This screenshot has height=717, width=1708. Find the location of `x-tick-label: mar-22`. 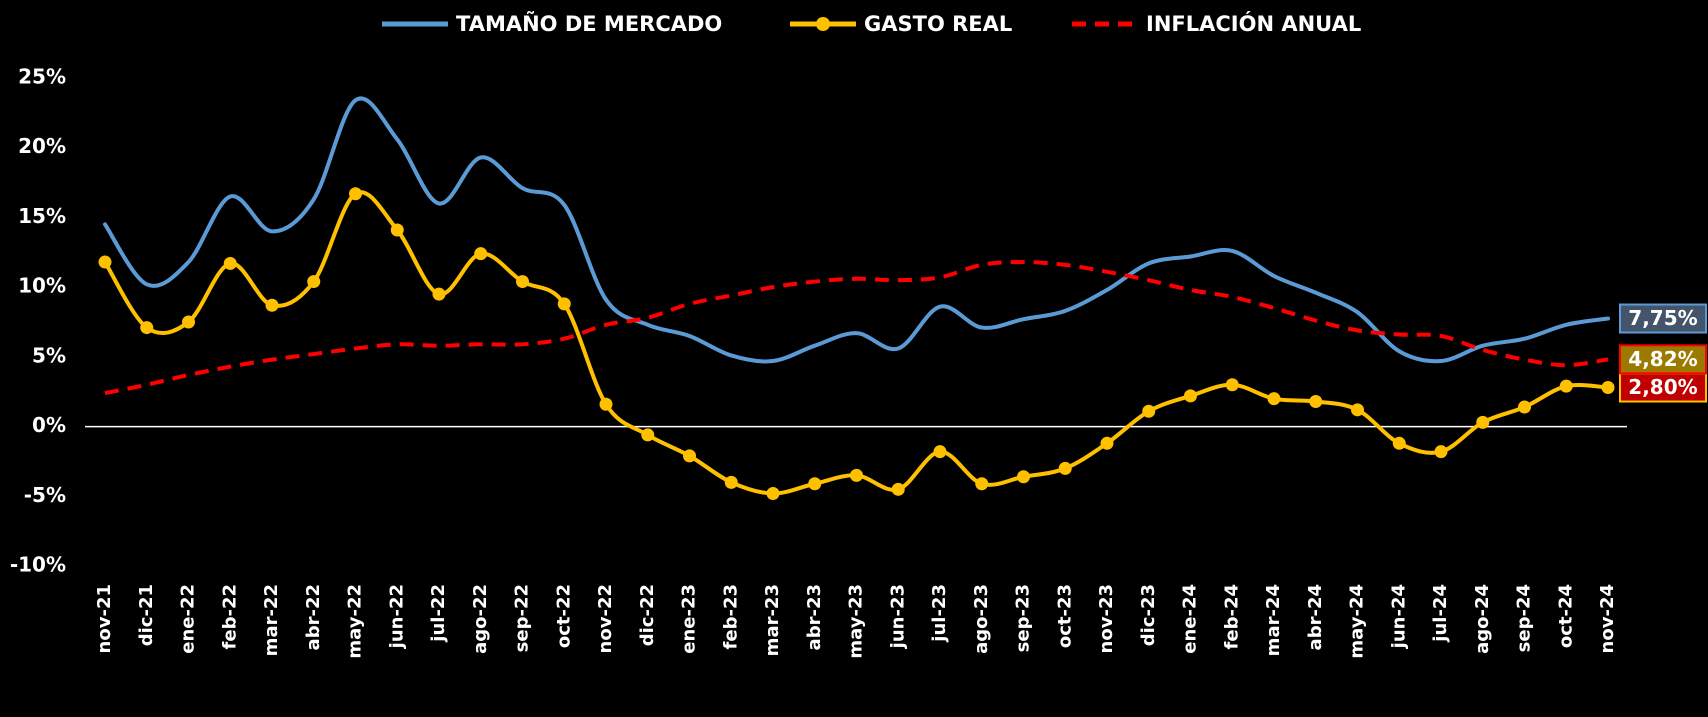

x-tick-label: mar-22 is located at coordinates (271, 620).